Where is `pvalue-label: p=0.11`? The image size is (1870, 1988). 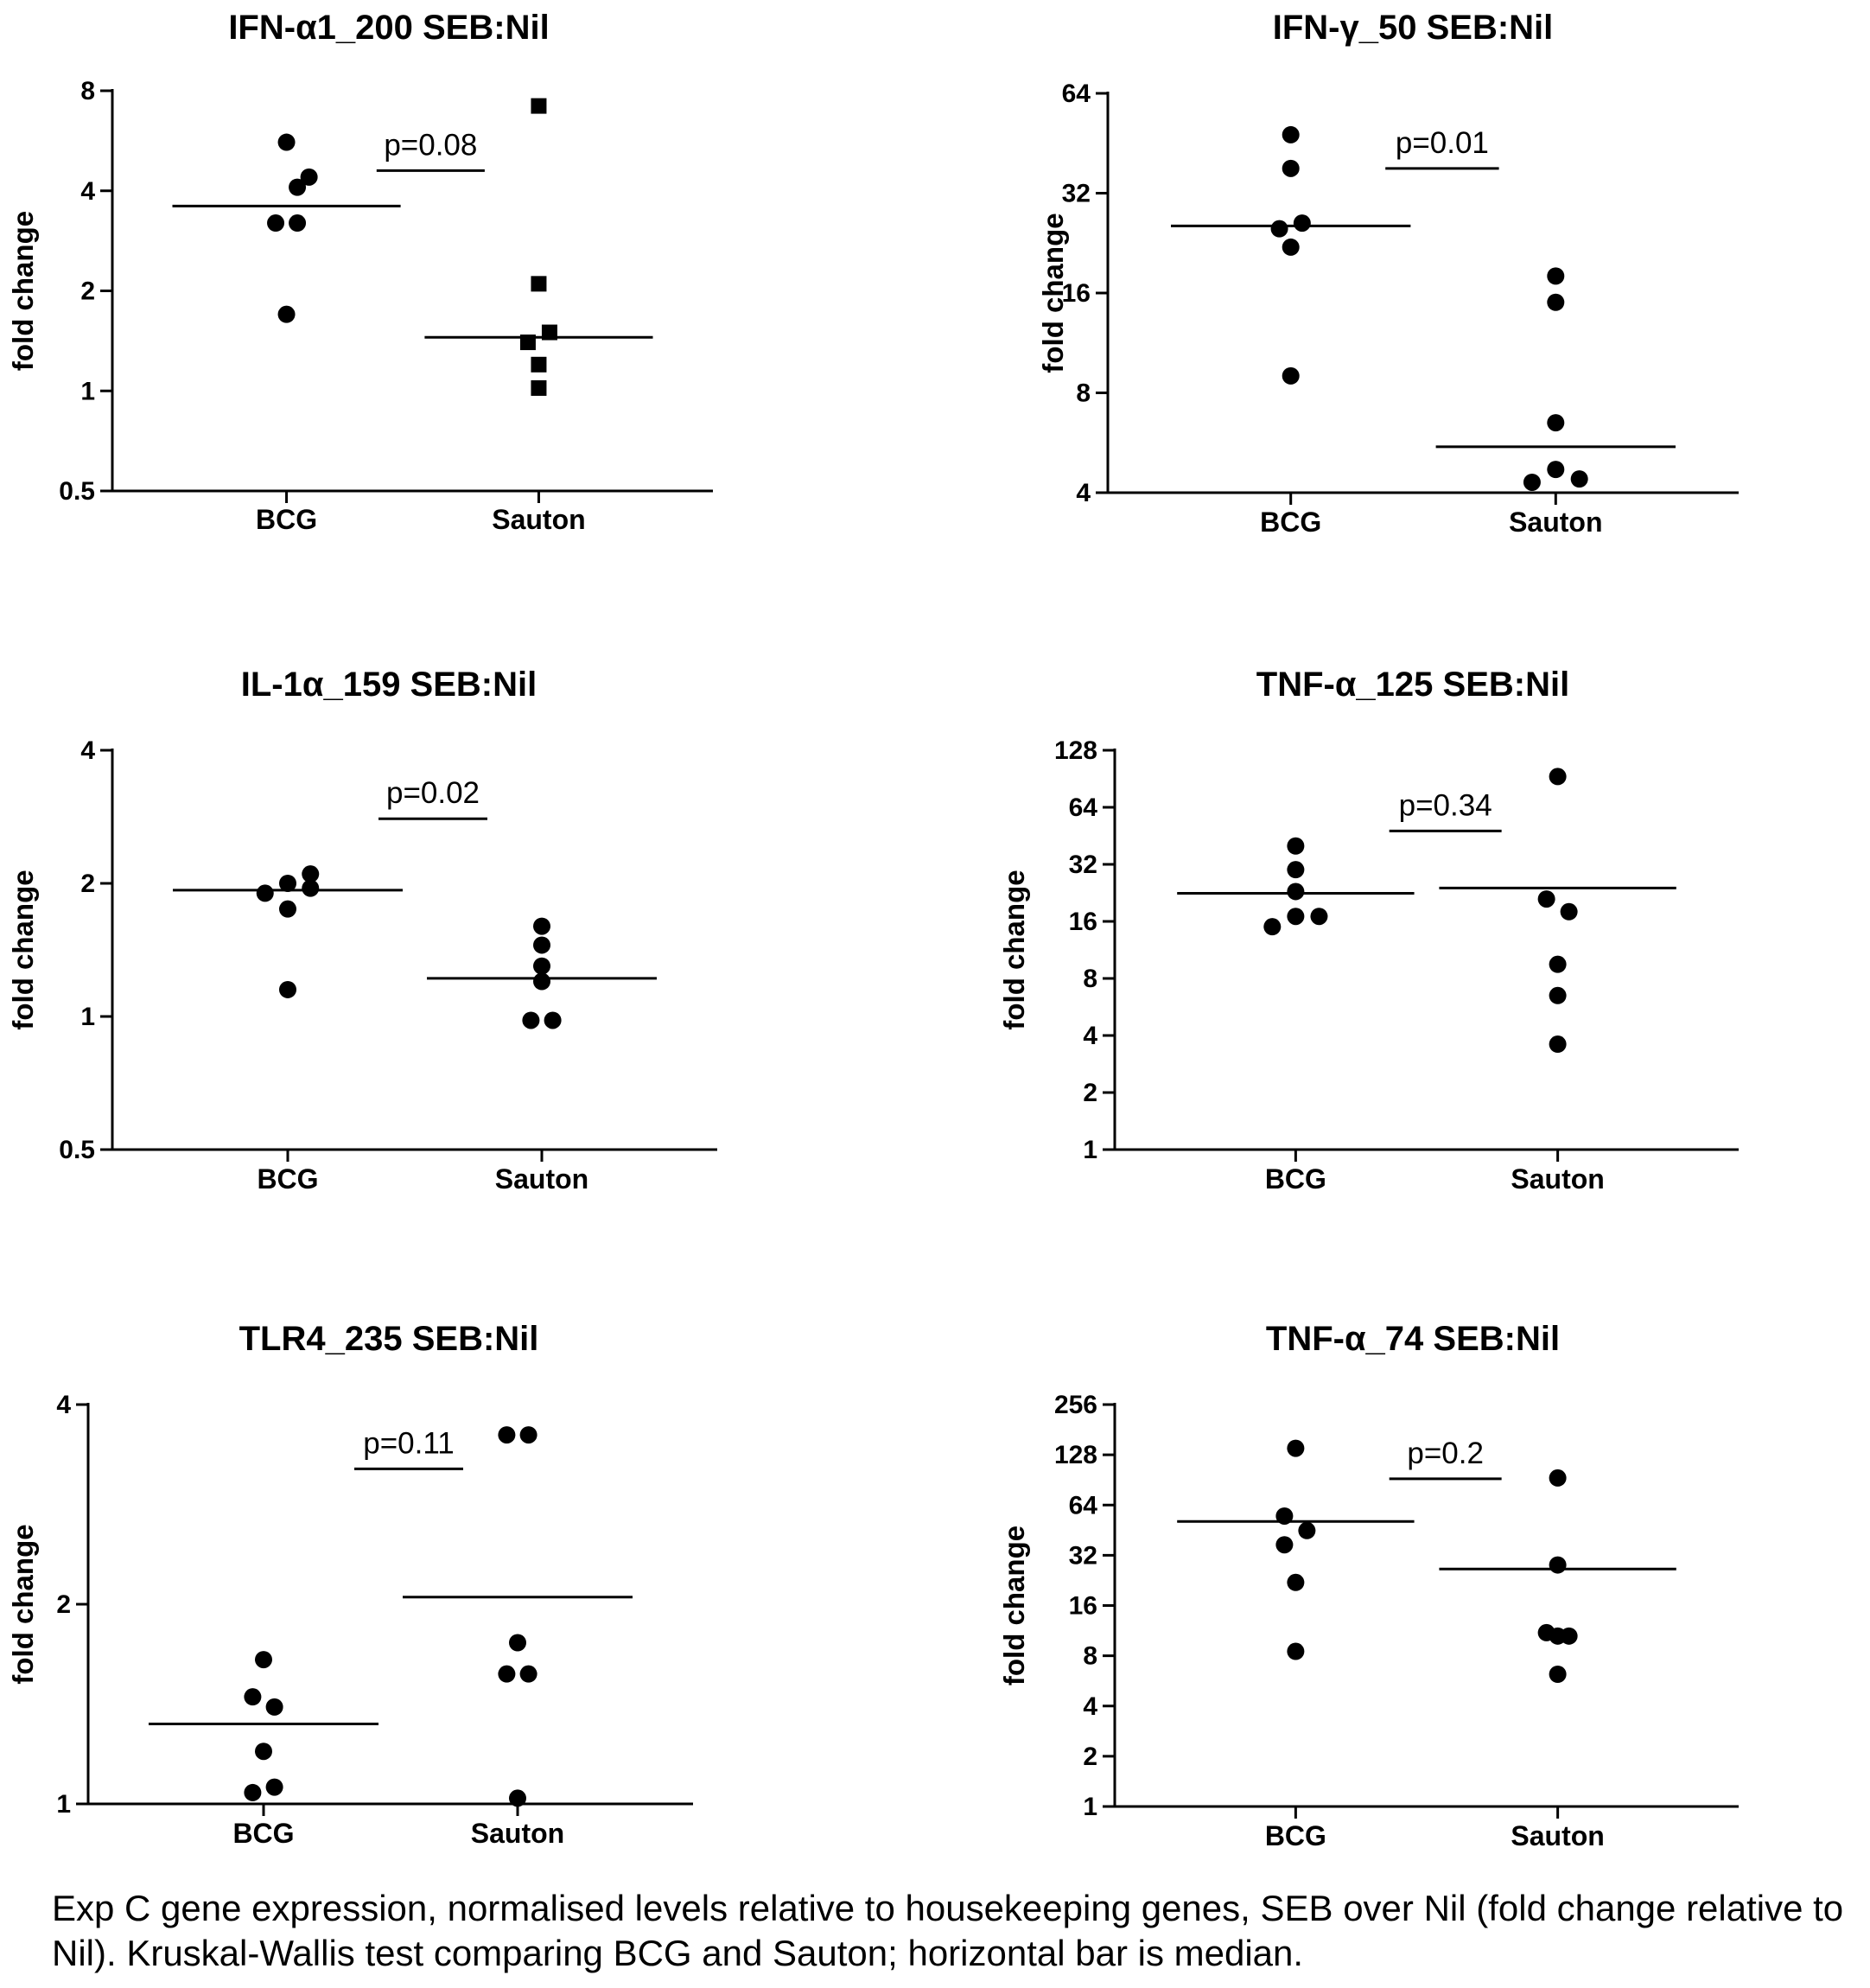 pvalue-label: p=0.11 is located at coordinates (408, 1443).